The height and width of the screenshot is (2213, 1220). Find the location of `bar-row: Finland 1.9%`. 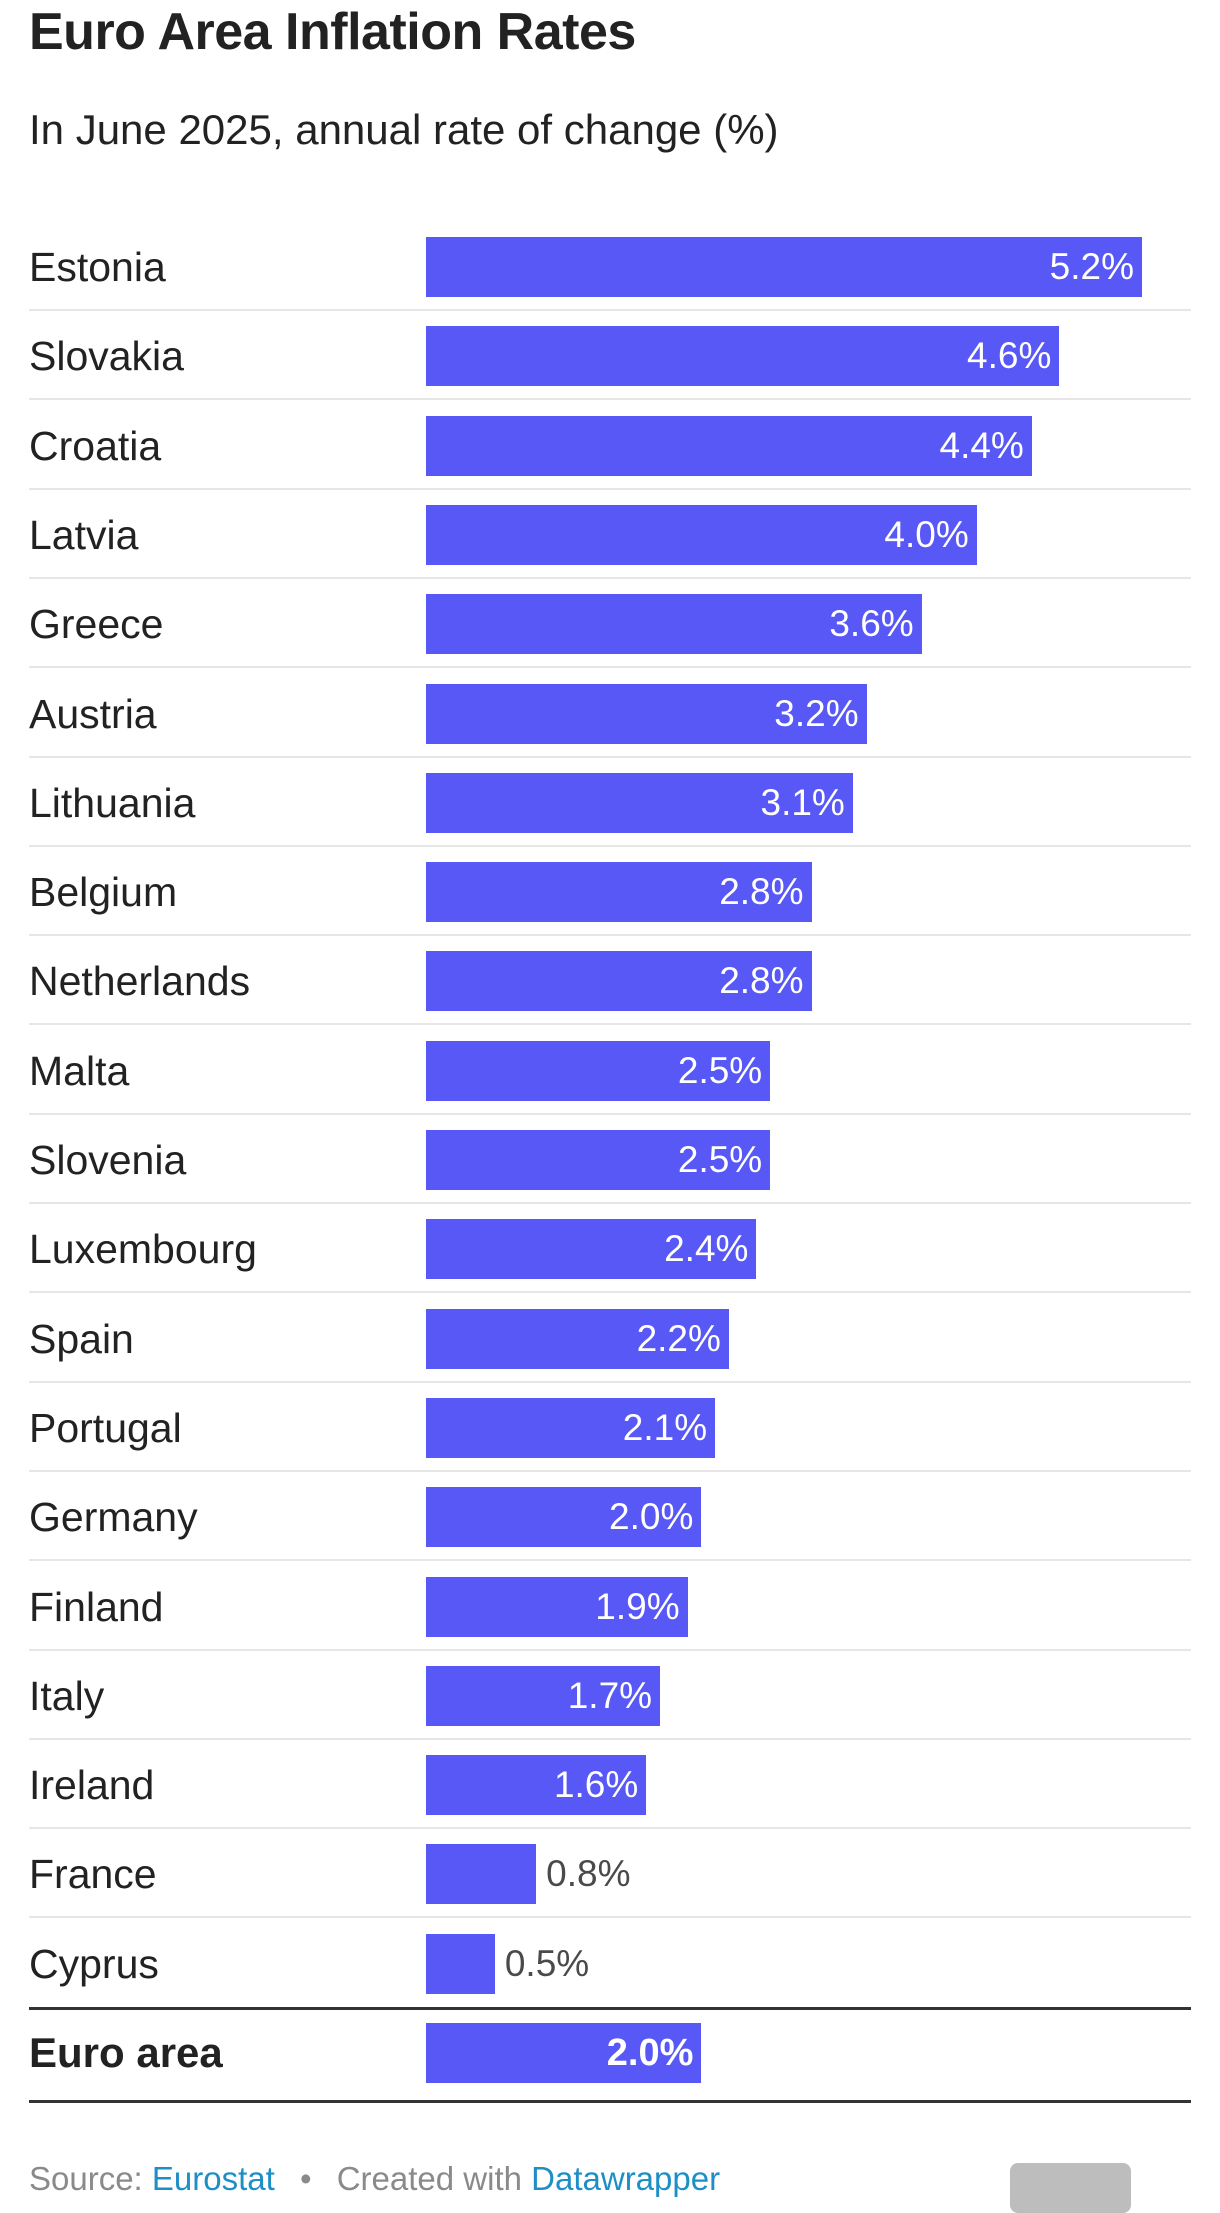

bar-row: Finland 1.9% is located at coordinates (610, 1621).